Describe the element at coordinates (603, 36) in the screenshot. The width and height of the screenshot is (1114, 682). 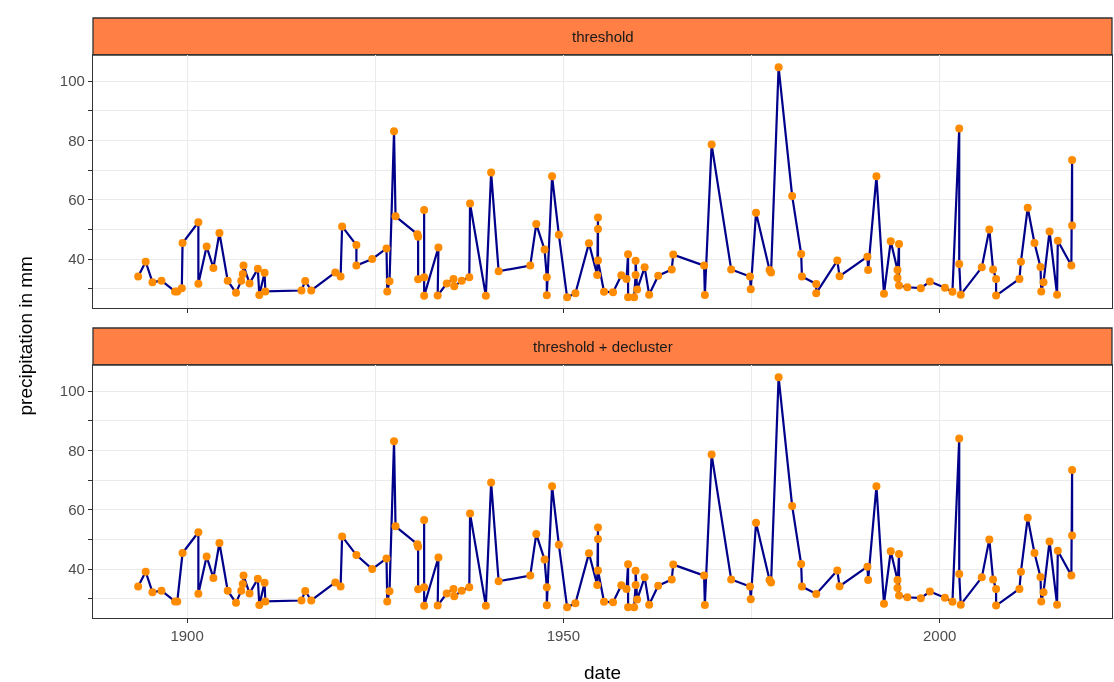
I see `chart-title: threshold` at that location.